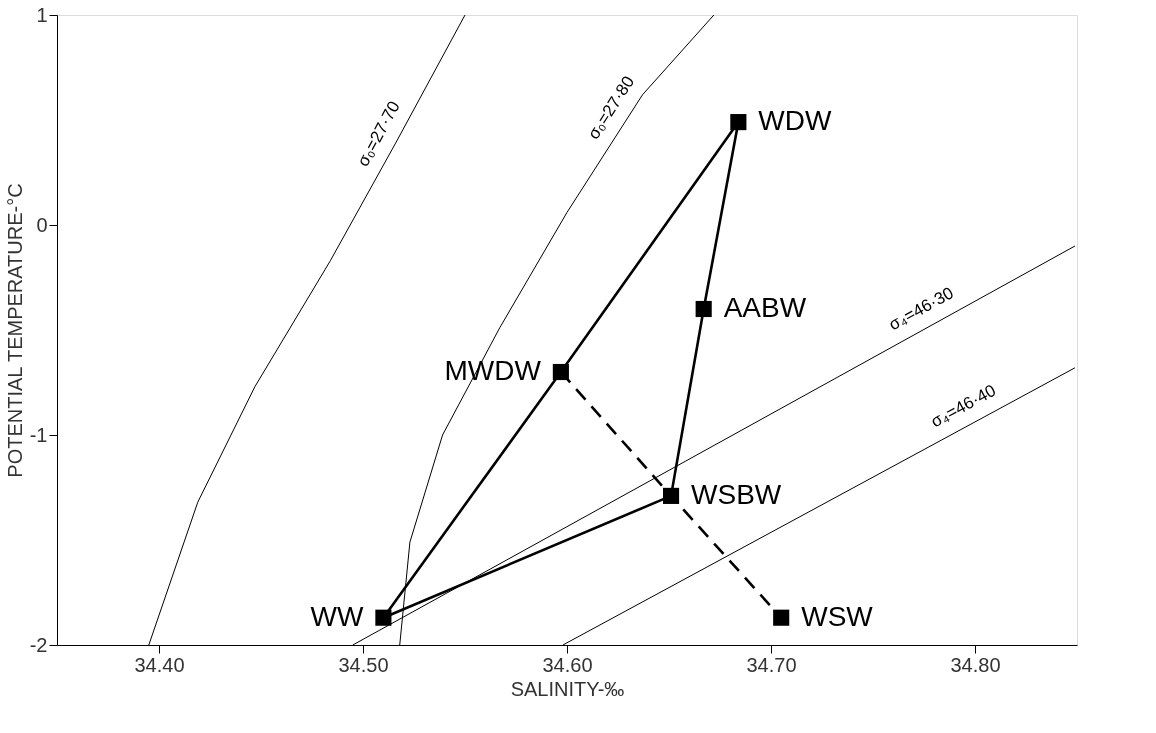  What do you see at coordinates (363, 664) in the screenshot?
I see `x-tick-label: 34.50` at bounding box center [363, 664].